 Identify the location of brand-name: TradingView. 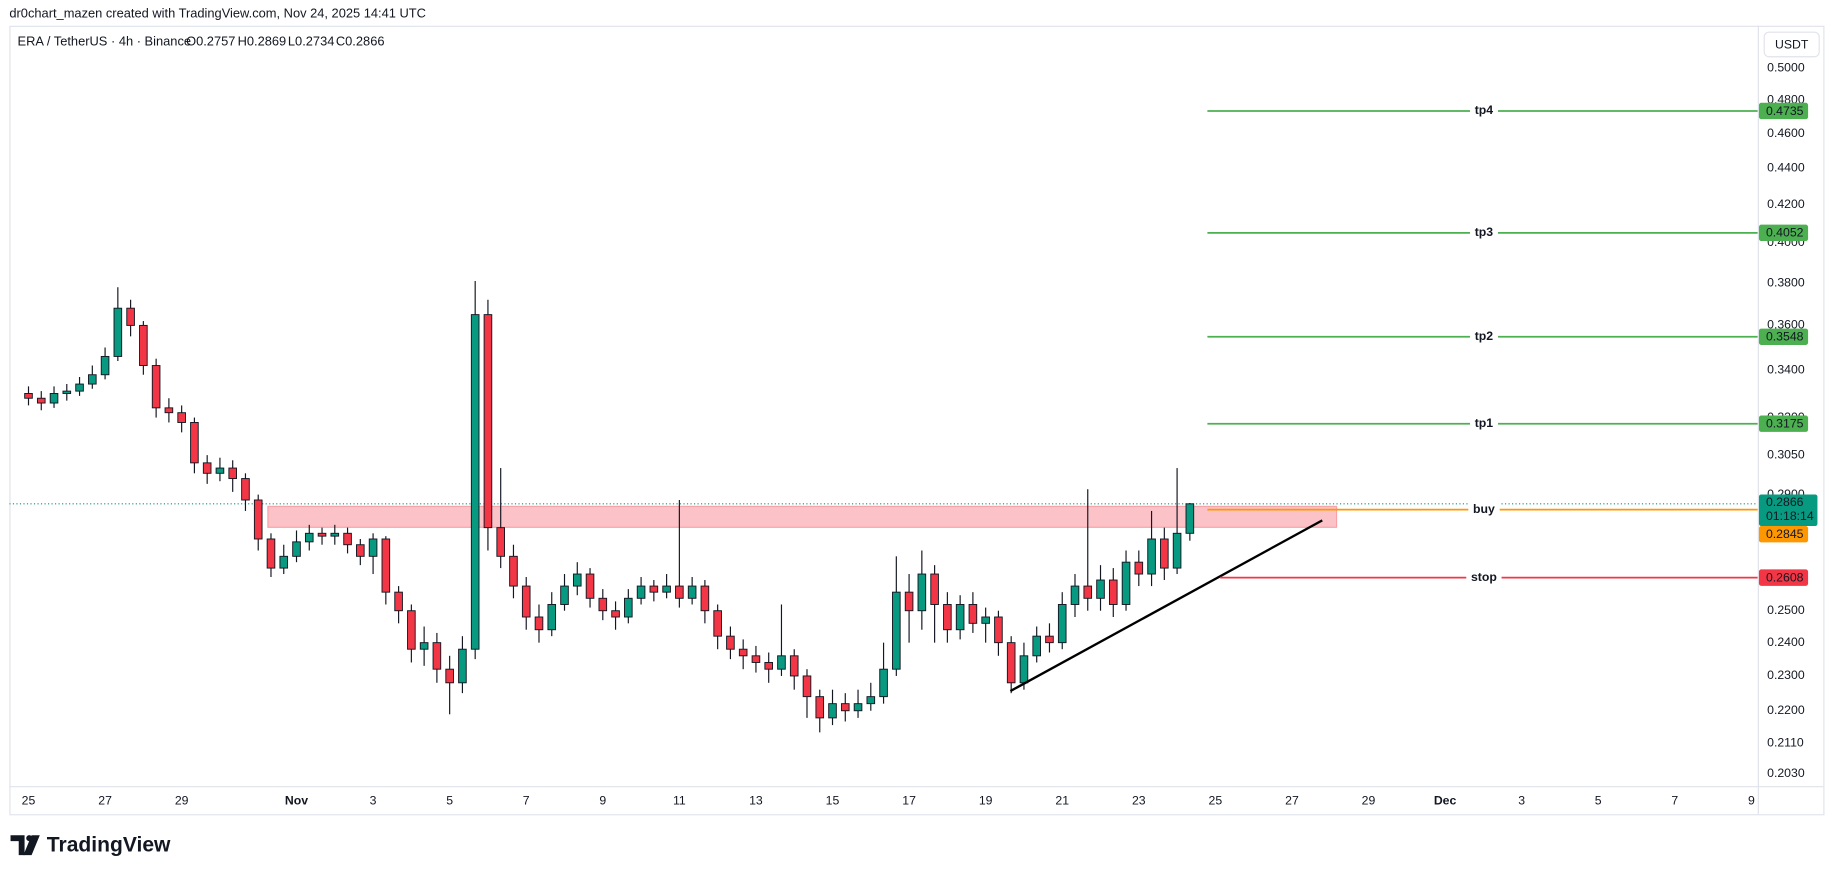
(109, 844).